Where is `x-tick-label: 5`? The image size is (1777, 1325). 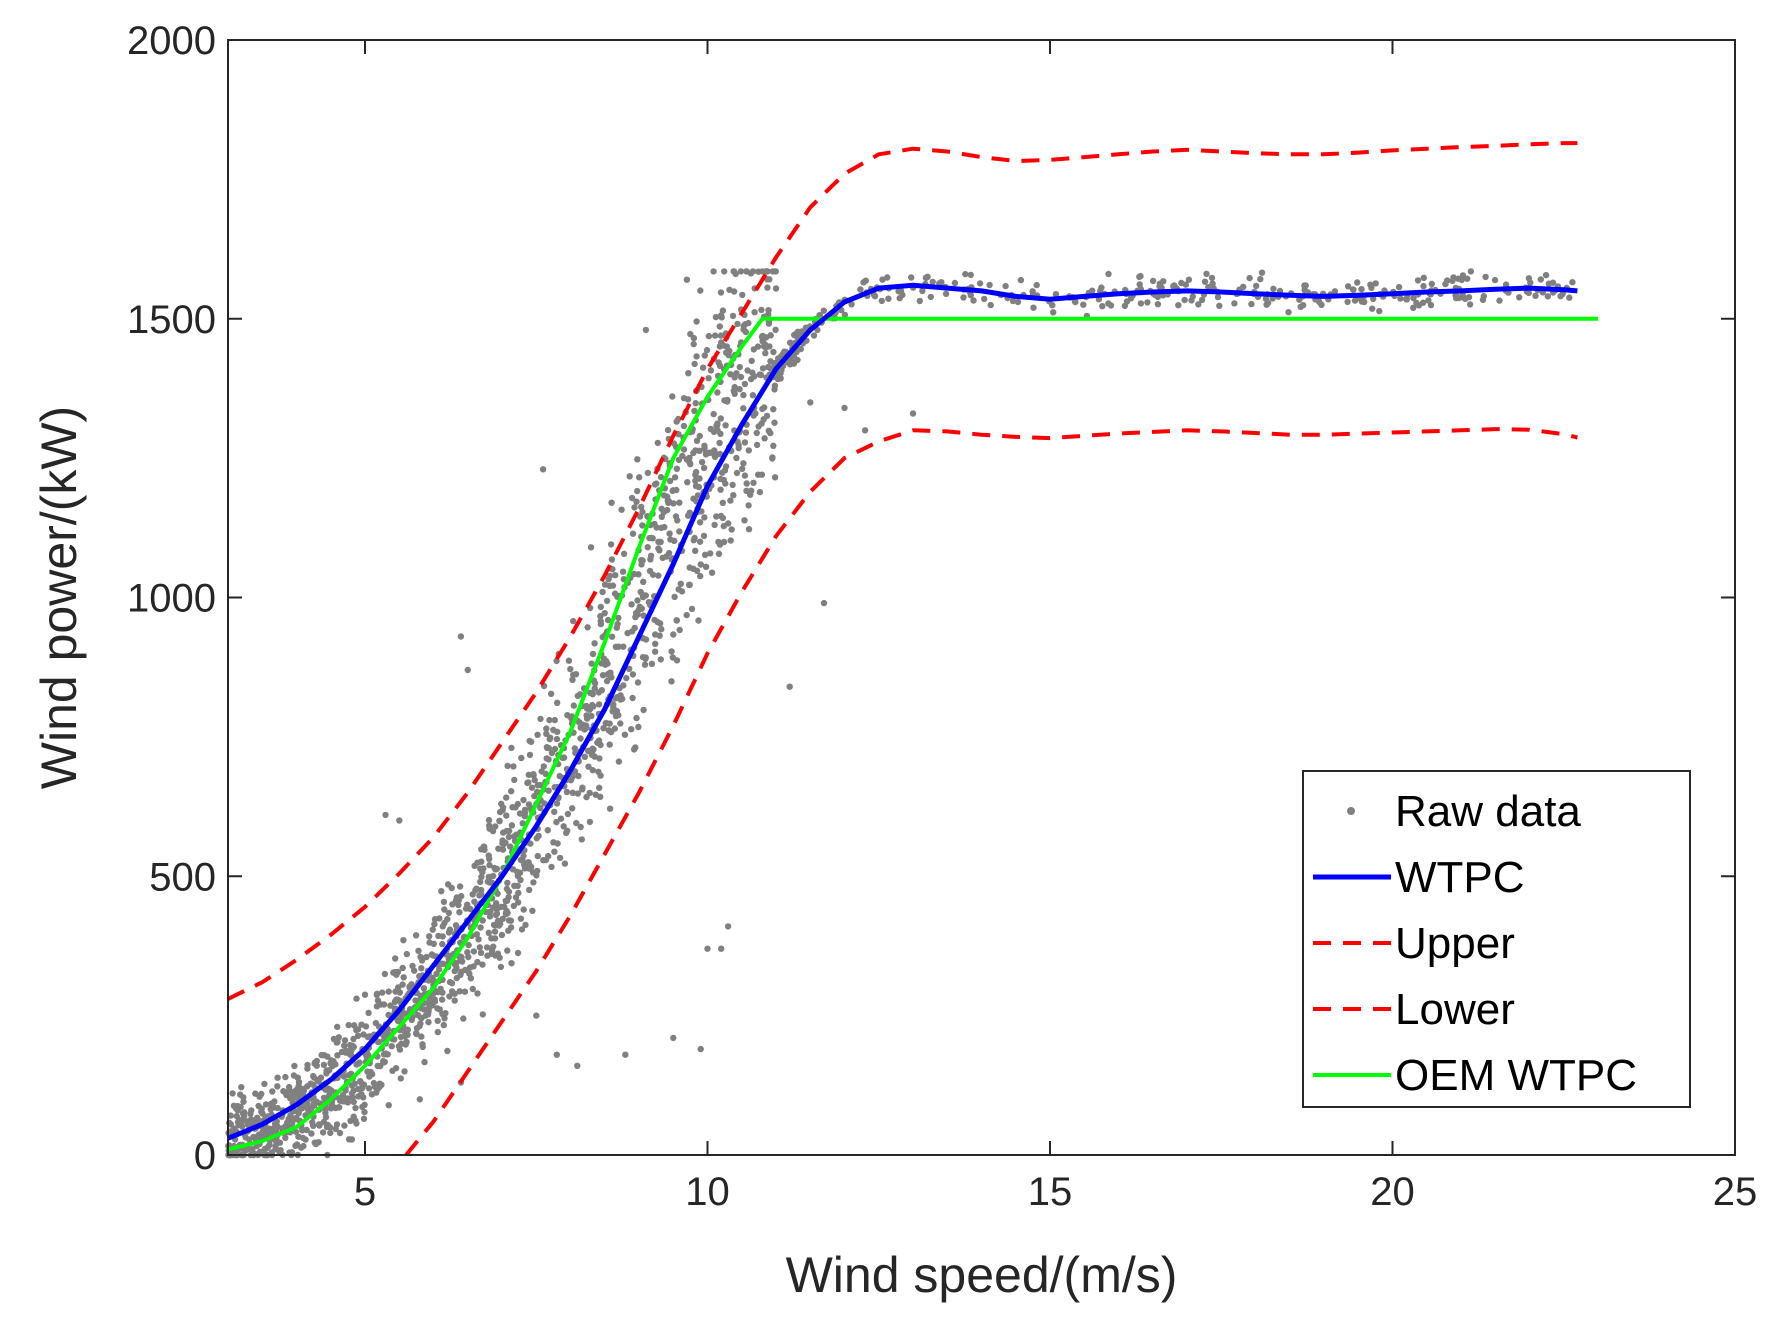
x-tick-label: 5 is located at coordinates (365, 1192).